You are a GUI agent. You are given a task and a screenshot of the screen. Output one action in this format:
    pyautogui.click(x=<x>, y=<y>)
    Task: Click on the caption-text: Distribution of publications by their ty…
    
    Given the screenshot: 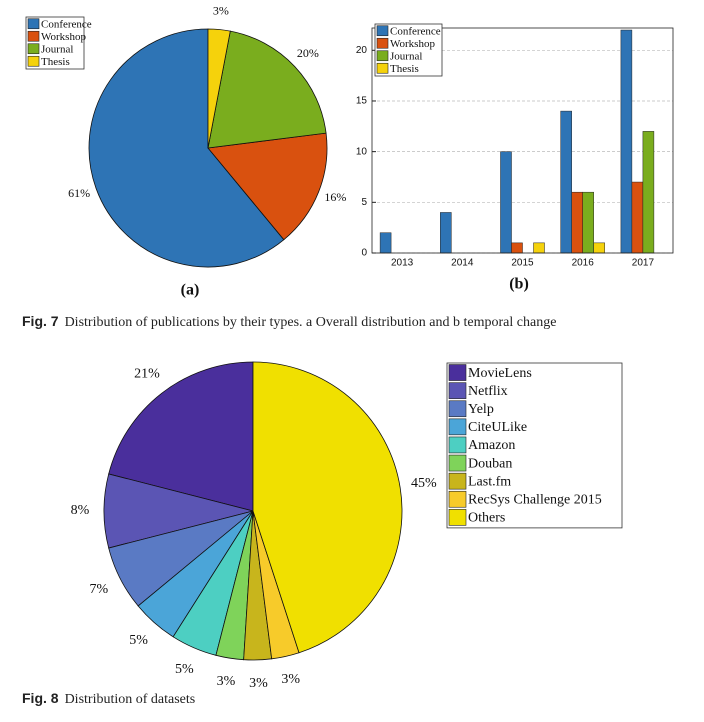 What is the action you would take?
    pyautogui.click(x=310, y=322)
    